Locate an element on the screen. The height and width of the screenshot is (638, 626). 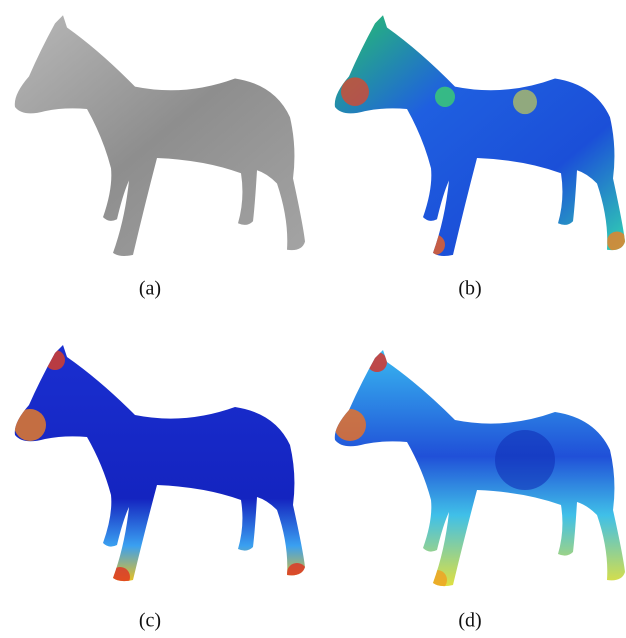
panel-label: (d) is located at coordinates (469, 621).